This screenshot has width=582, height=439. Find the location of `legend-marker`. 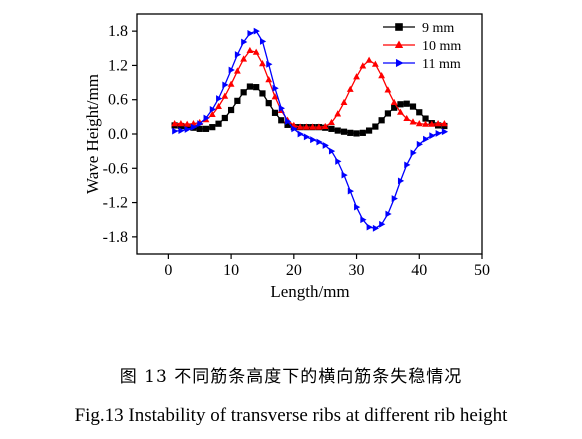

legend-marker is located at coordinates (399, 44).